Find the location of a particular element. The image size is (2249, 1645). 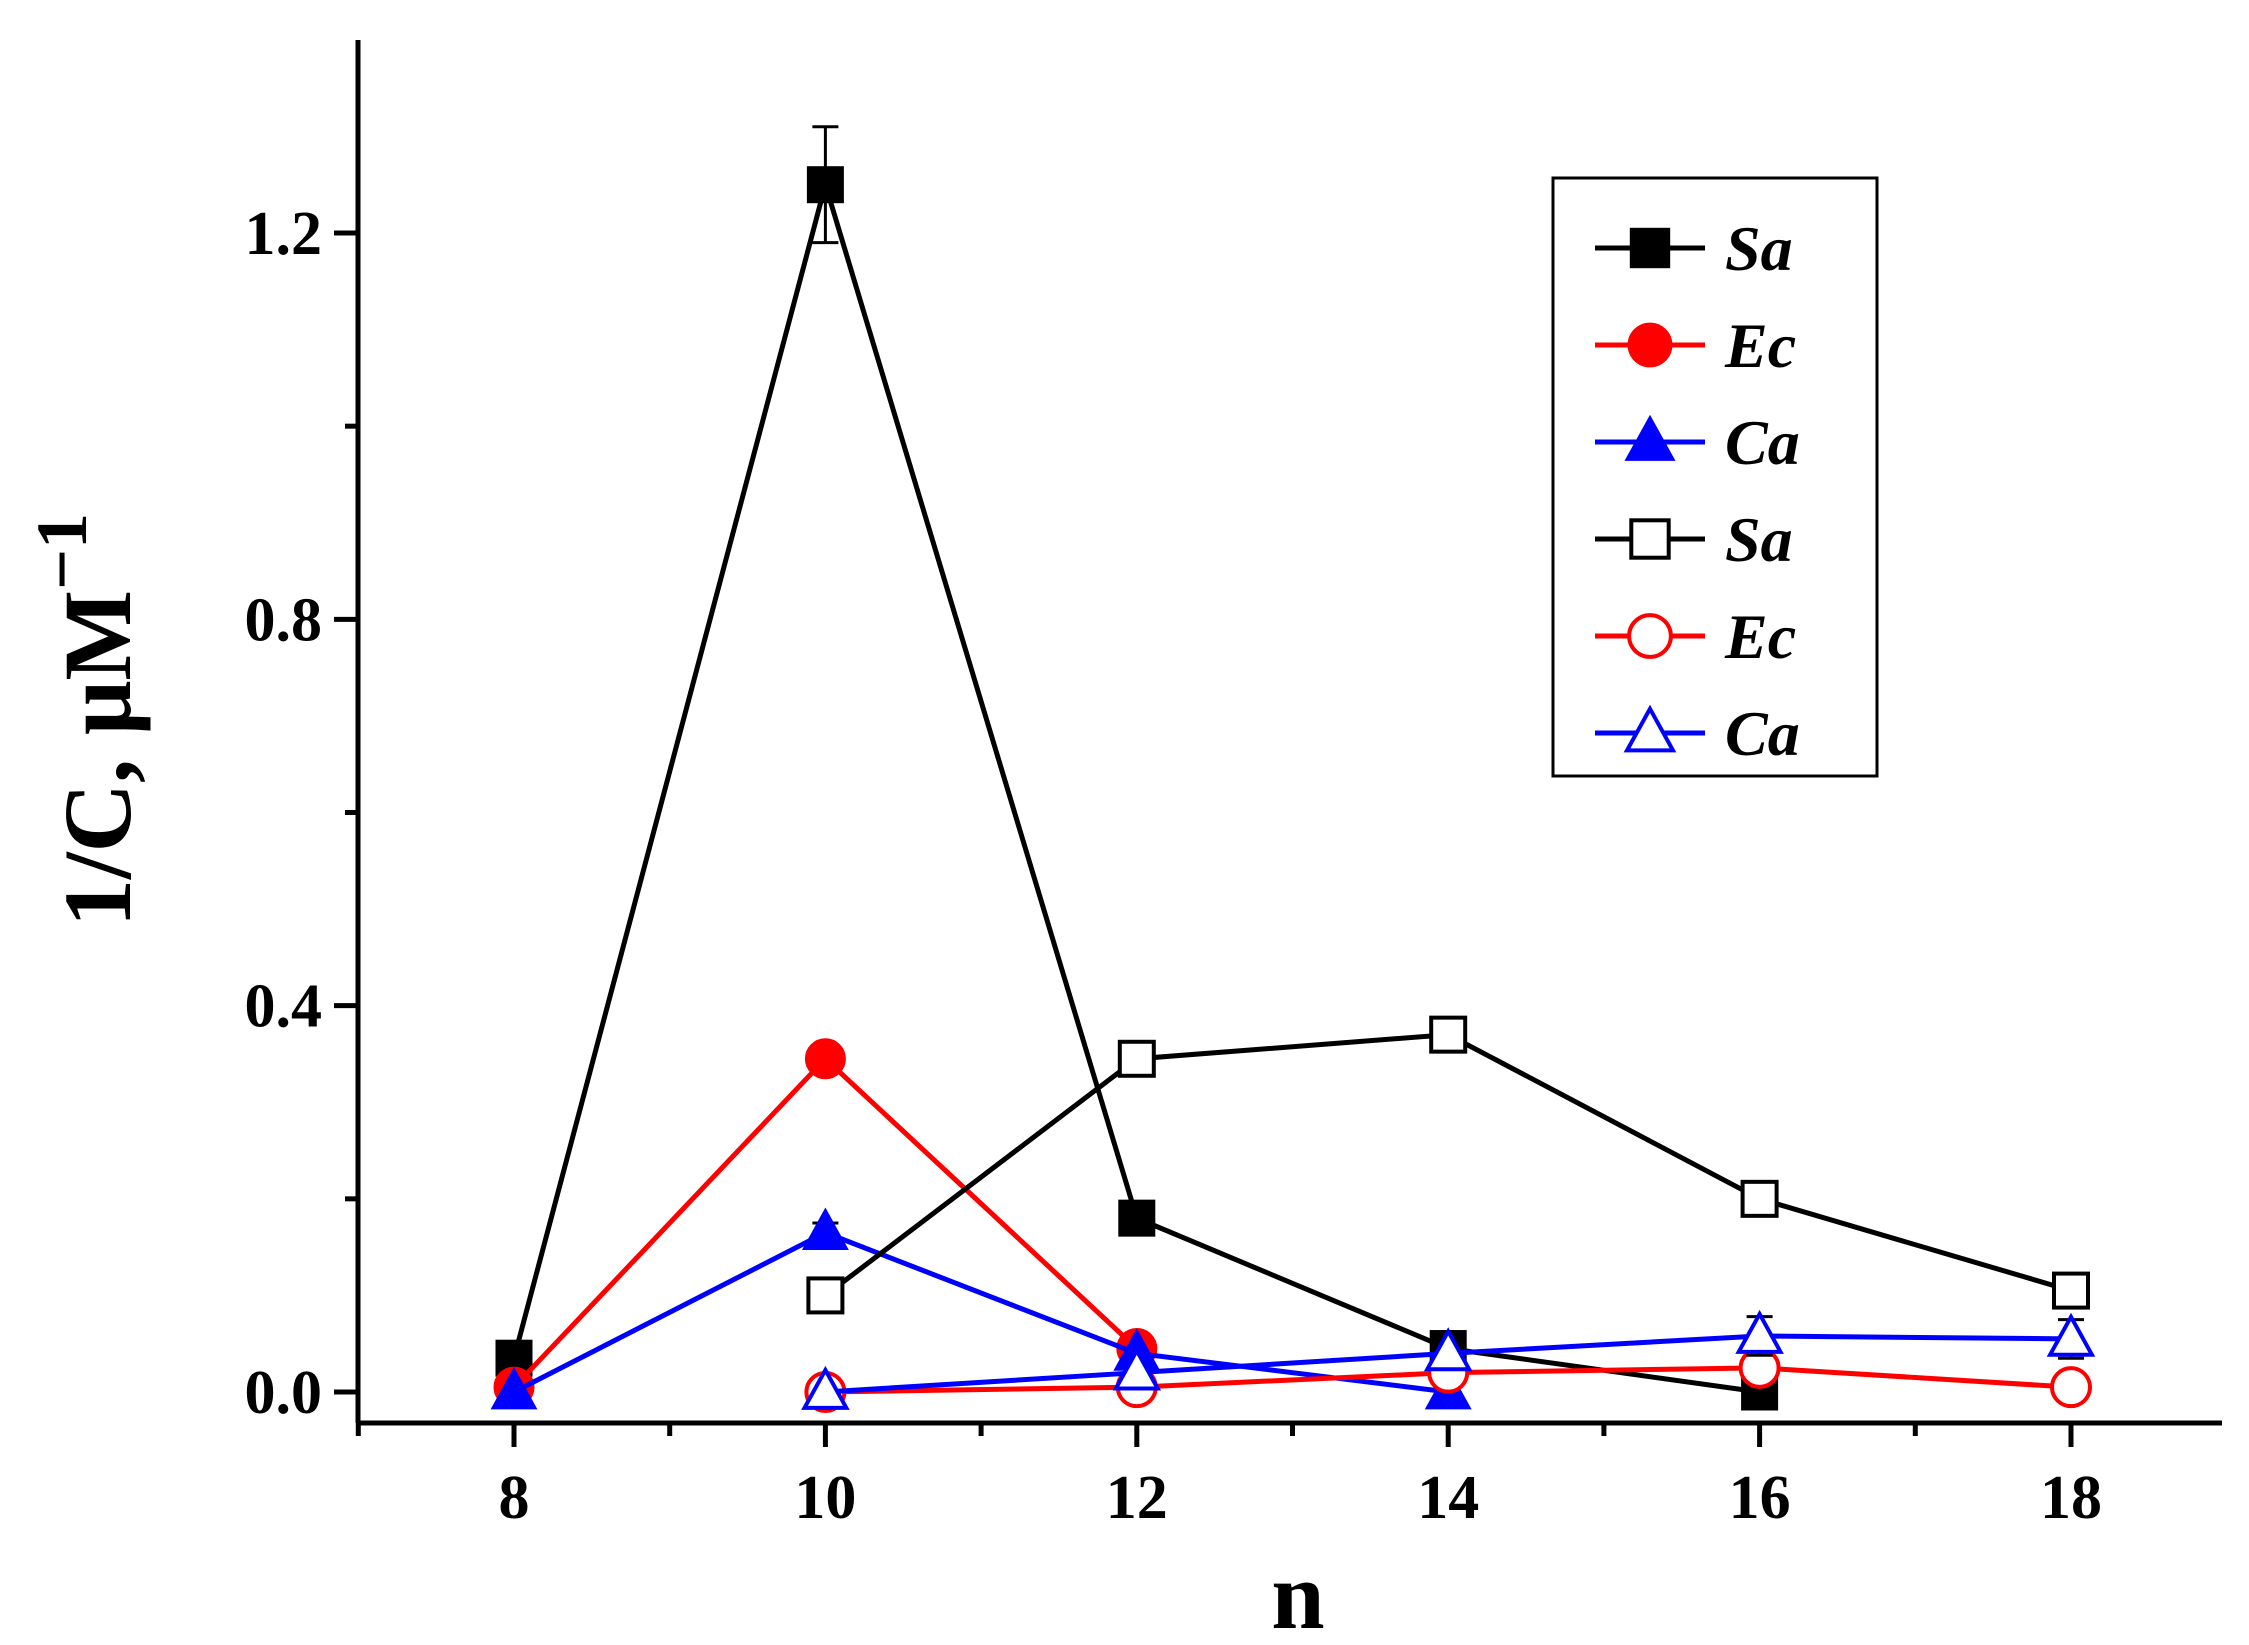

y-tick-label: 1.2 is located at coordinates (284, 234).